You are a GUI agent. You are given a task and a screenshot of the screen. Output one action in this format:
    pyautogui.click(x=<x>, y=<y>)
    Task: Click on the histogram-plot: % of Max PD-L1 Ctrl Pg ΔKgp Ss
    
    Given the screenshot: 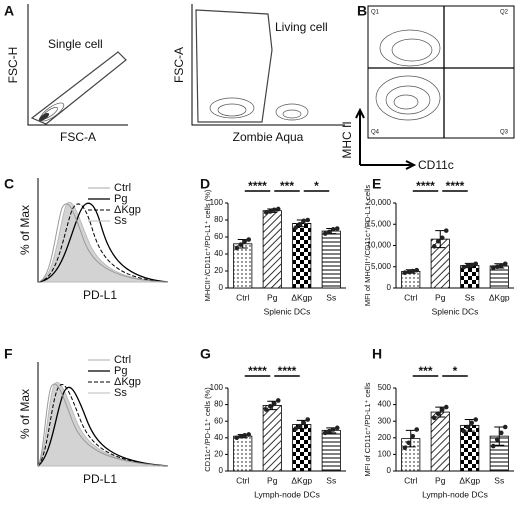 What is the action you would take?
    pyautogui.click(x=93, y=240)
    